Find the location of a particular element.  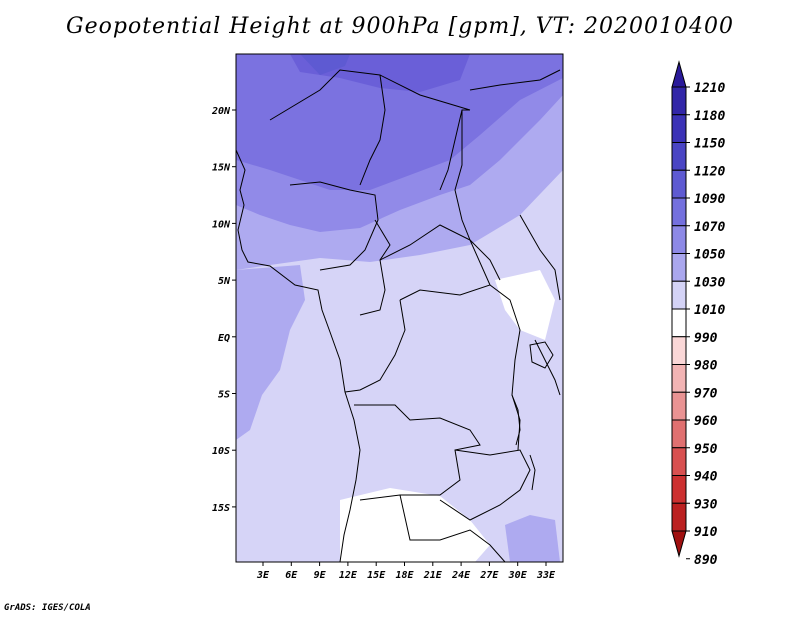

colorbar-label: 990 is located at coordinates (706, 338).